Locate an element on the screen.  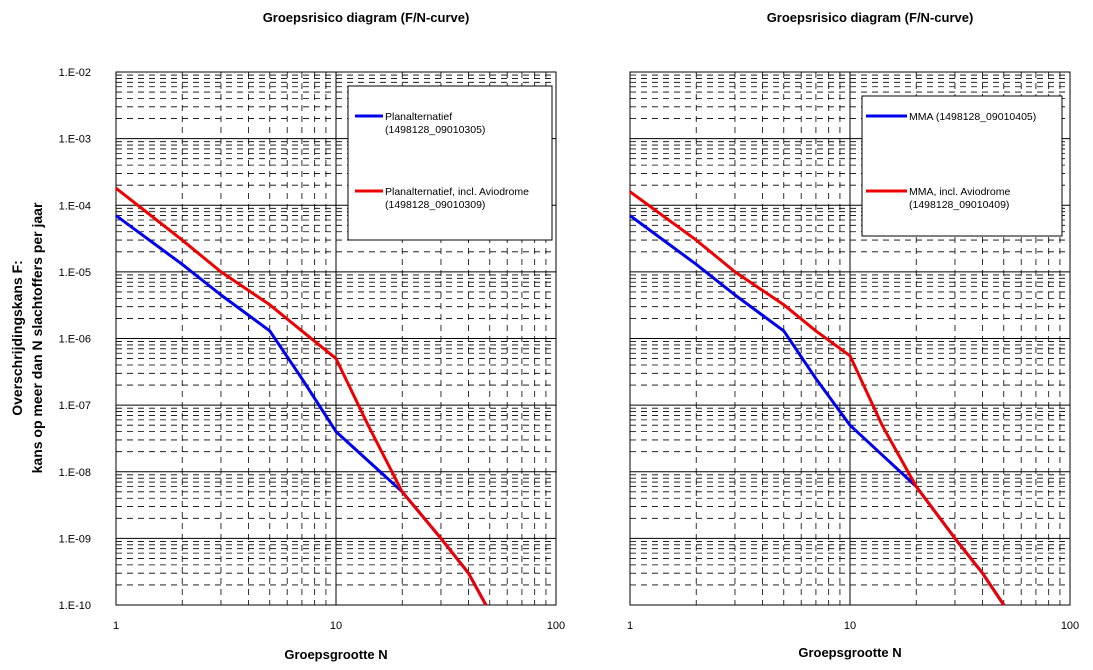
legend-label: MMA, incl. Aviodrome is located at coordinates (959, 192).